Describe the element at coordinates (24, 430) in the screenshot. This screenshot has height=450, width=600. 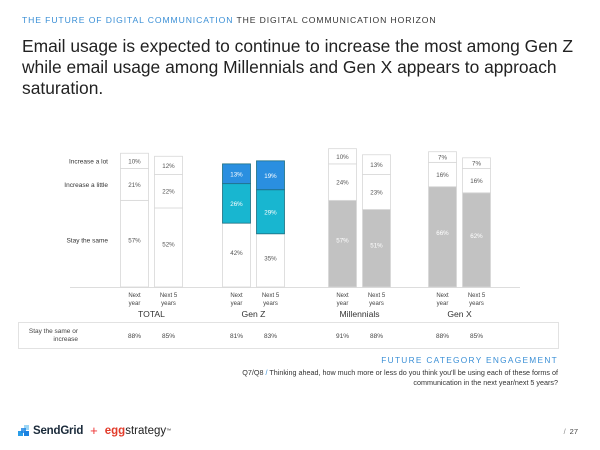
I see `sendgrid-logo-icon` at that location.